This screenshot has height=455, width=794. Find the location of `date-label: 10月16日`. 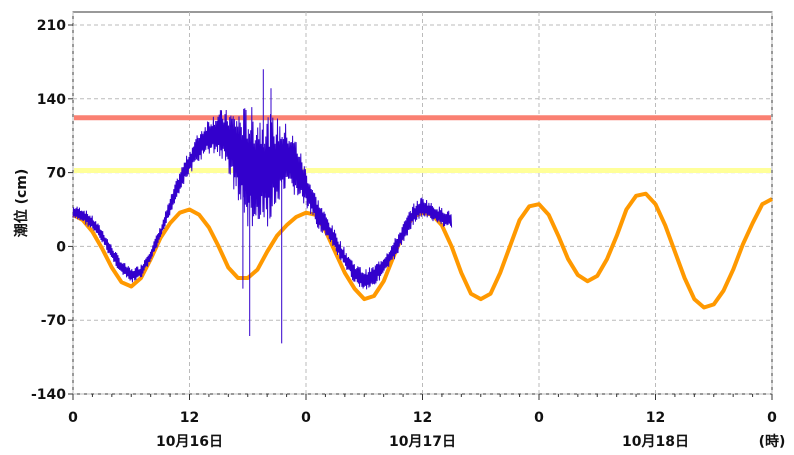

date-label: 10月16日 is located at coordinates (189, 442).